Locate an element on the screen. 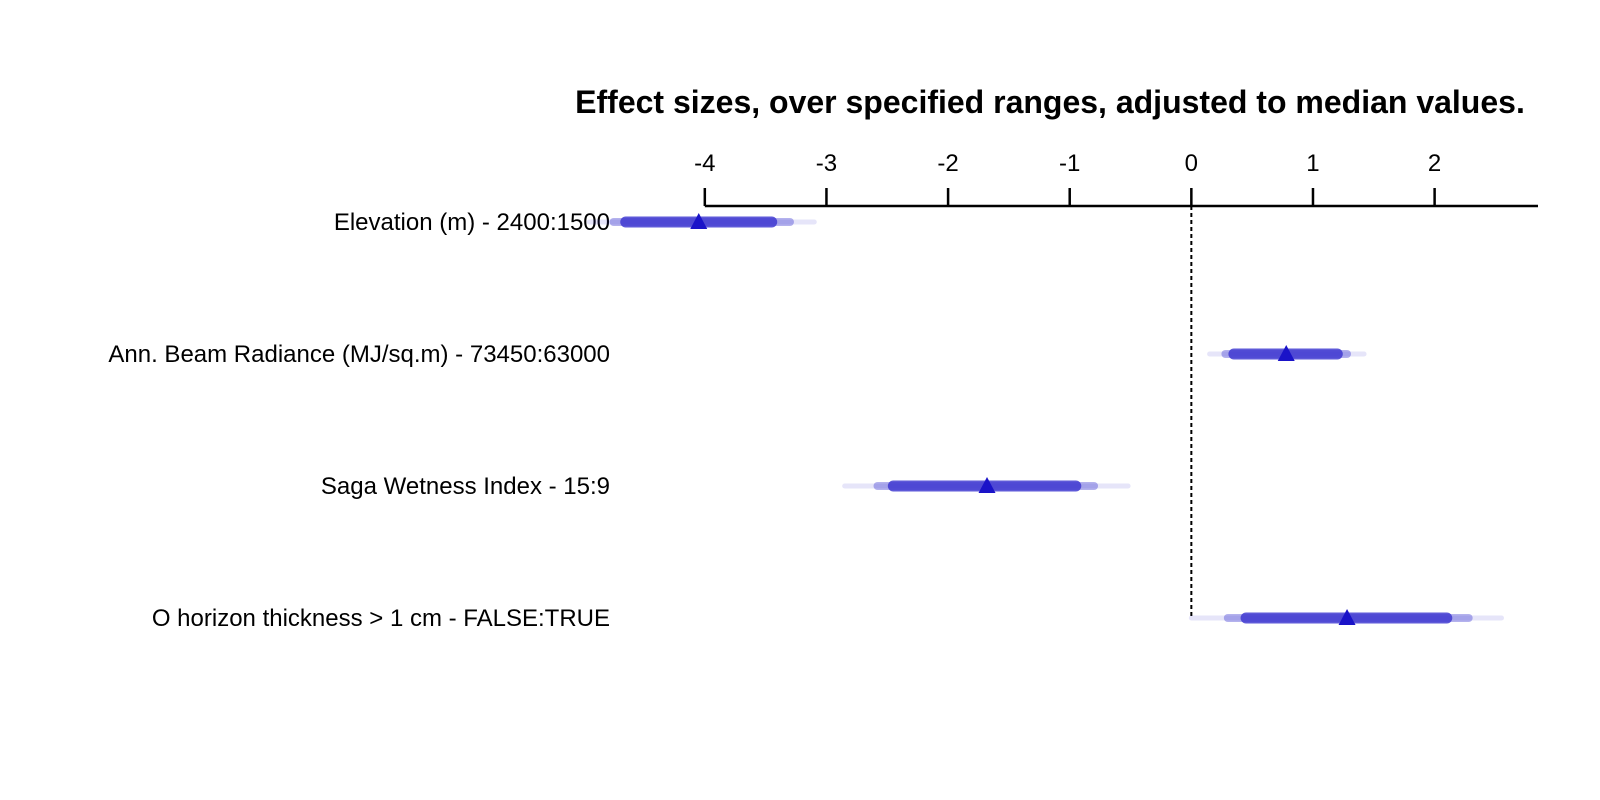  x-axis-tick-label: -1 is located at coordinates (1069, 163).